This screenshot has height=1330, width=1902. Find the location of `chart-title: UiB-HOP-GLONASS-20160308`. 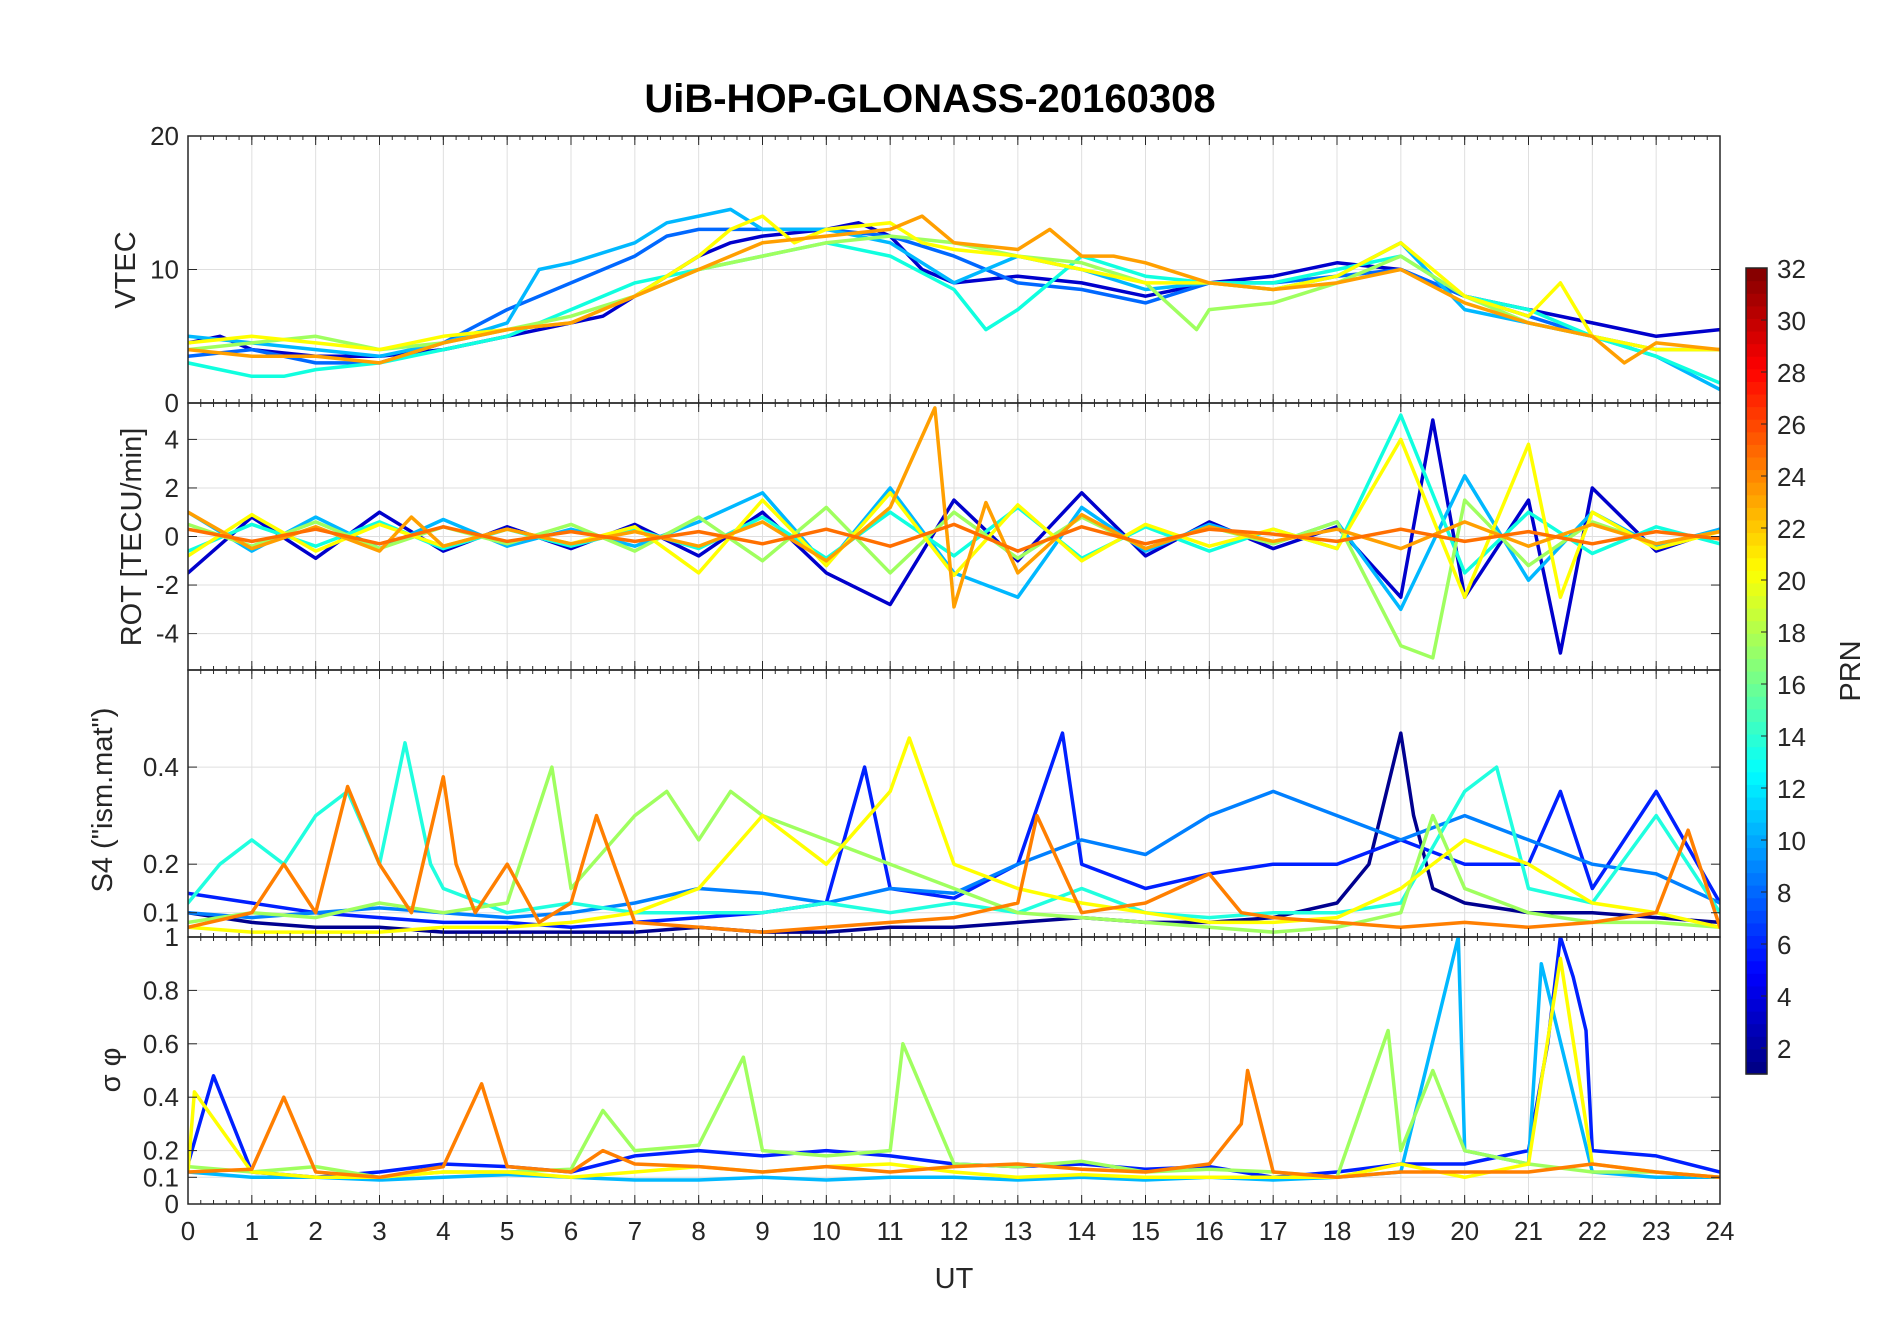

chart-title: UiB-HOP-GLONASS-20160308 is located at coordinates (929, 99).